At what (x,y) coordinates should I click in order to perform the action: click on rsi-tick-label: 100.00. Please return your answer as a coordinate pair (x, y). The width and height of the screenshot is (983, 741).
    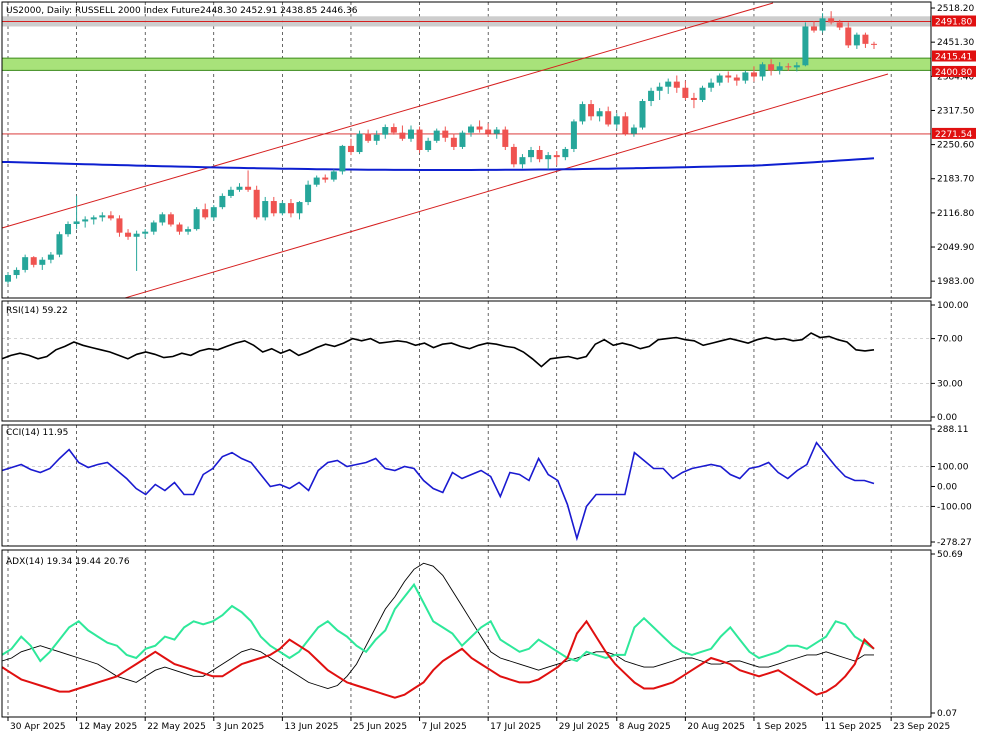
    Looking at the image, I should click on (953, 306).